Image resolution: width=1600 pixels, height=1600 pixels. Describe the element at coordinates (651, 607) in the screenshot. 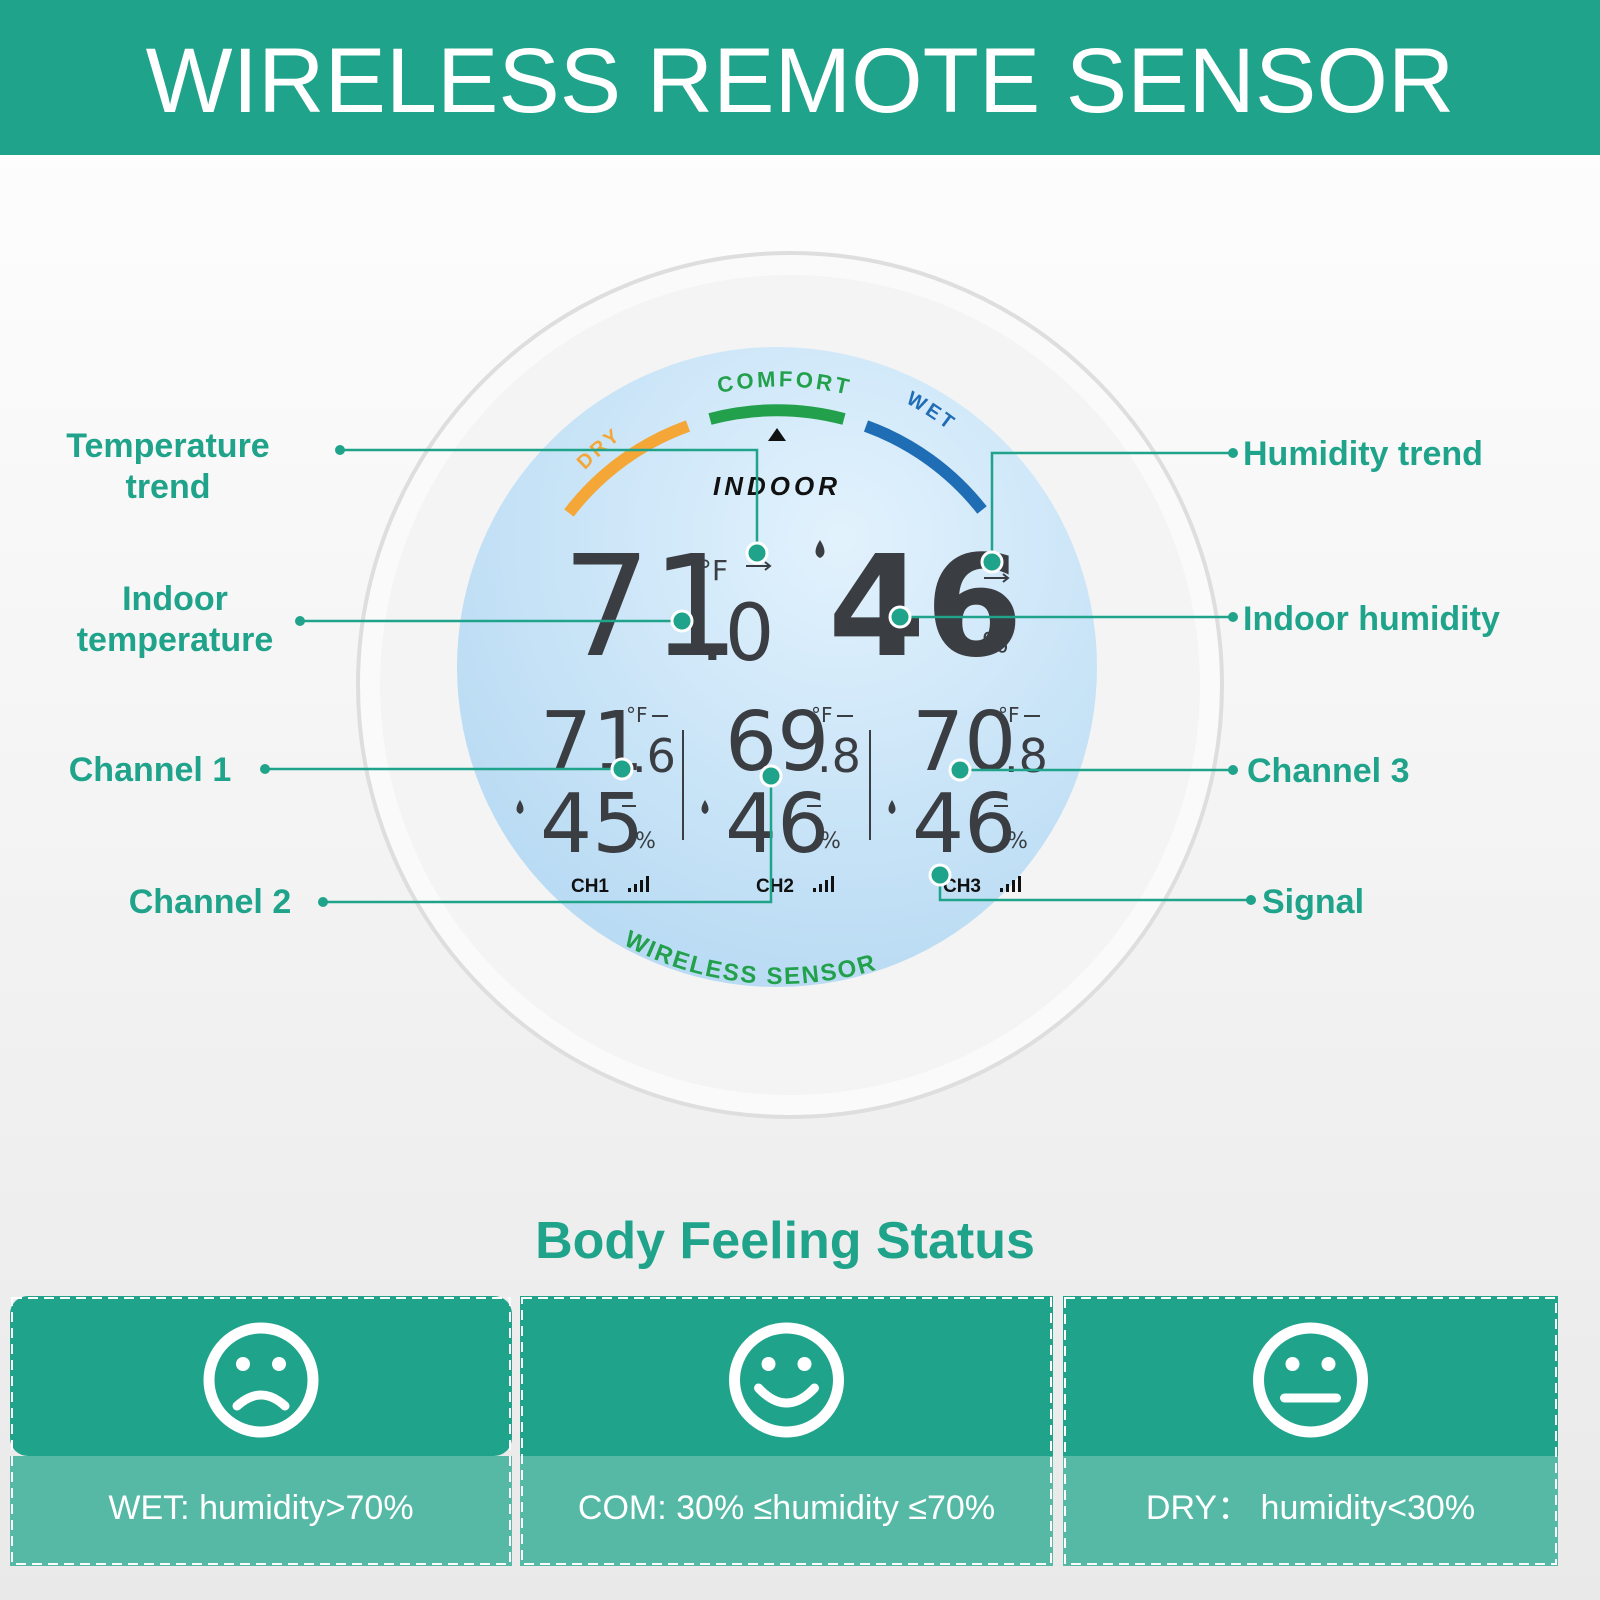

I see `indoor-temp: 71` at that location.